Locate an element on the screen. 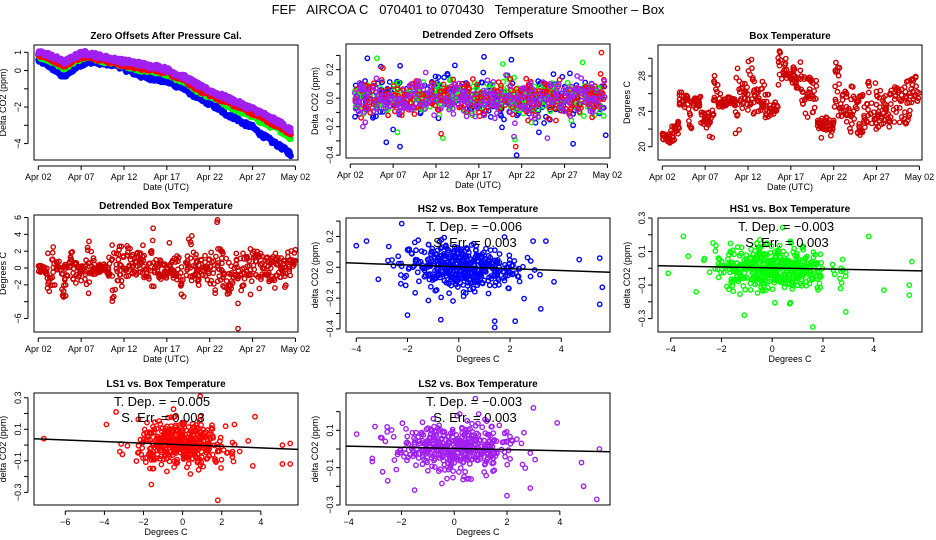  y-tick-label: −2 is located at coordinates (18, 285).